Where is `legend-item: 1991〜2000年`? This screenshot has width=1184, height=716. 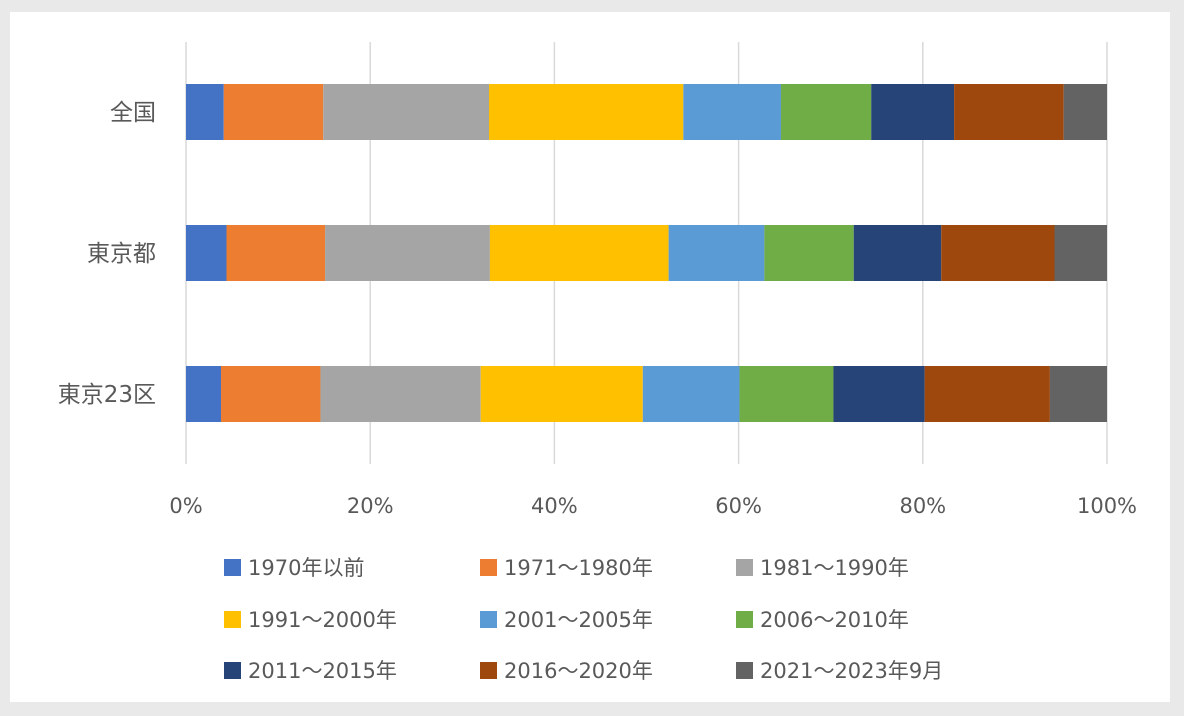 legend-item: 1991〜2000年 is located at coordinates (310, 620).